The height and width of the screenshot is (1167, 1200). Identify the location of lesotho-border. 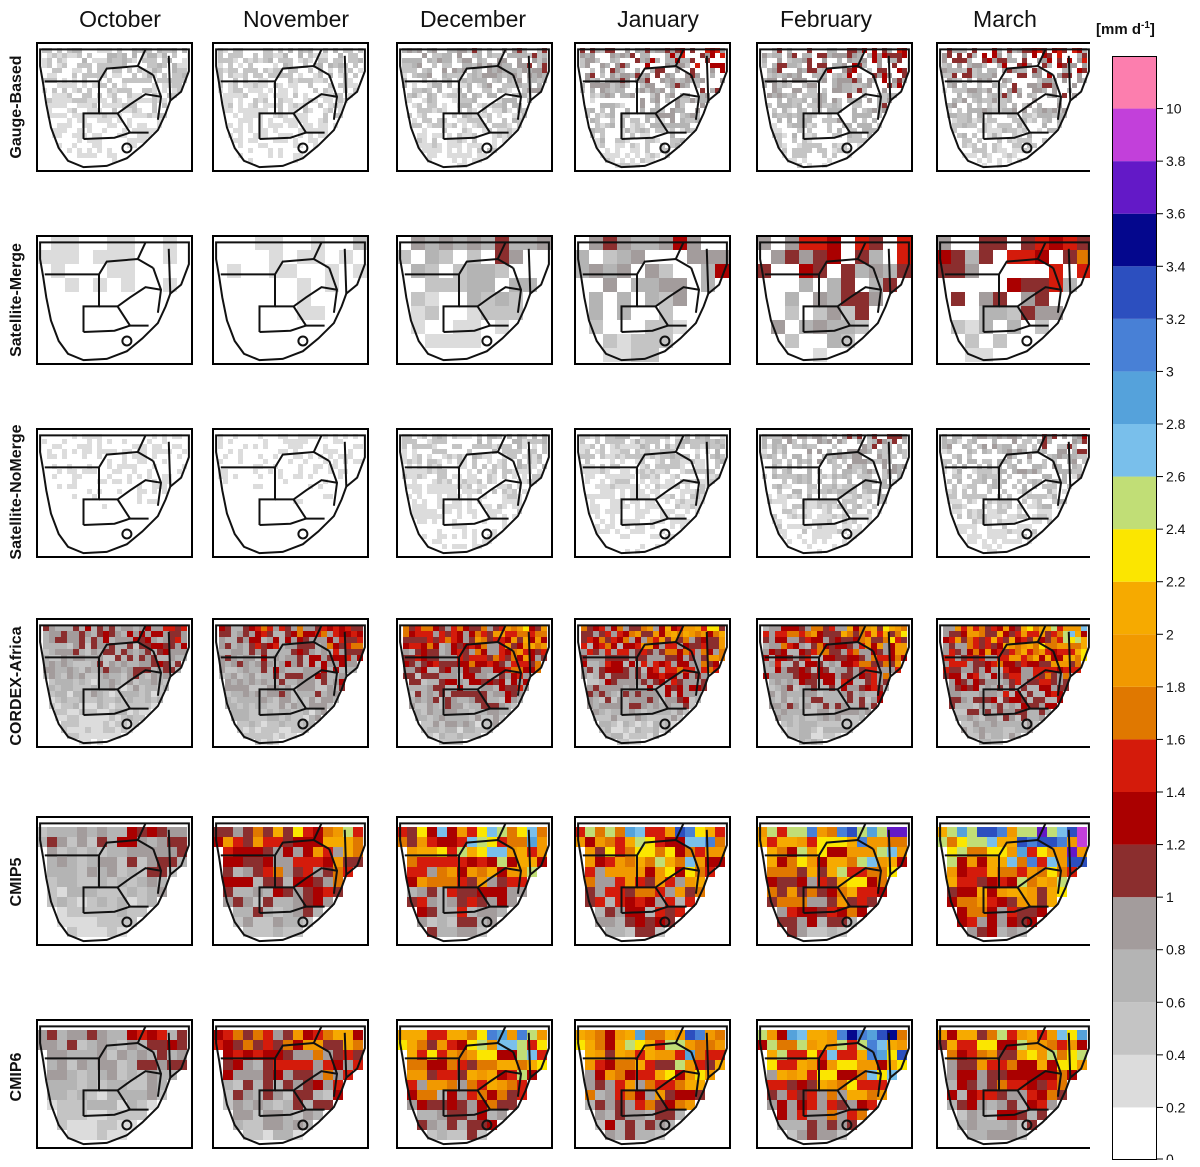
(847, 341).